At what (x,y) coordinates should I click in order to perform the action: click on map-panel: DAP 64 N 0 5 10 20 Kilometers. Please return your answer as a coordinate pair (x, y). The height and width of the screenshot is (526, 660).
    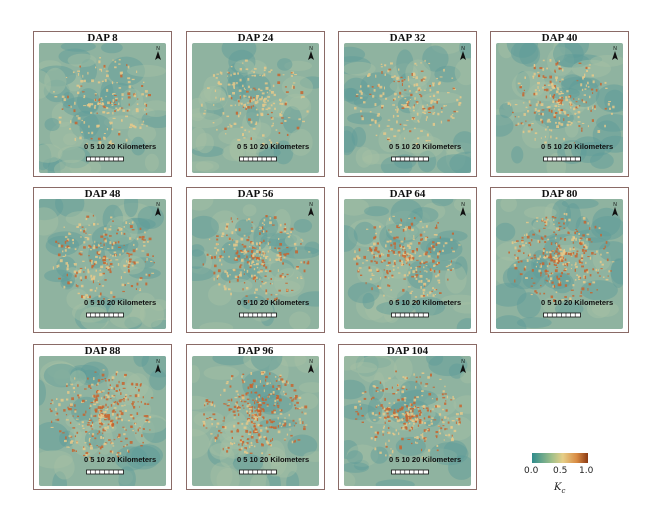
    Looking at the image, I should click on (407, 260).